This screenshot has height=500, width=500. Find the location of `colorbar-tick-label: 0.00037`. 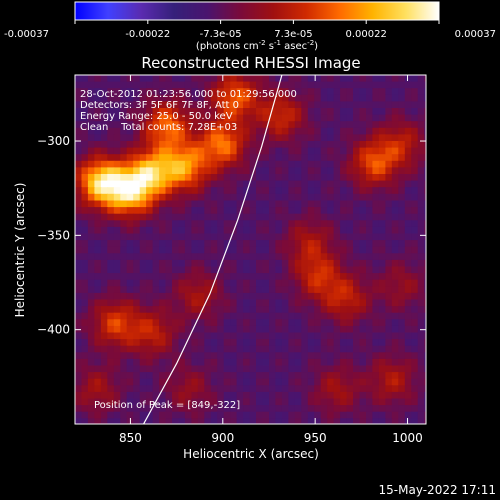

colorbar-tick-label: 0.00037 is located at coordinates (475, 34).